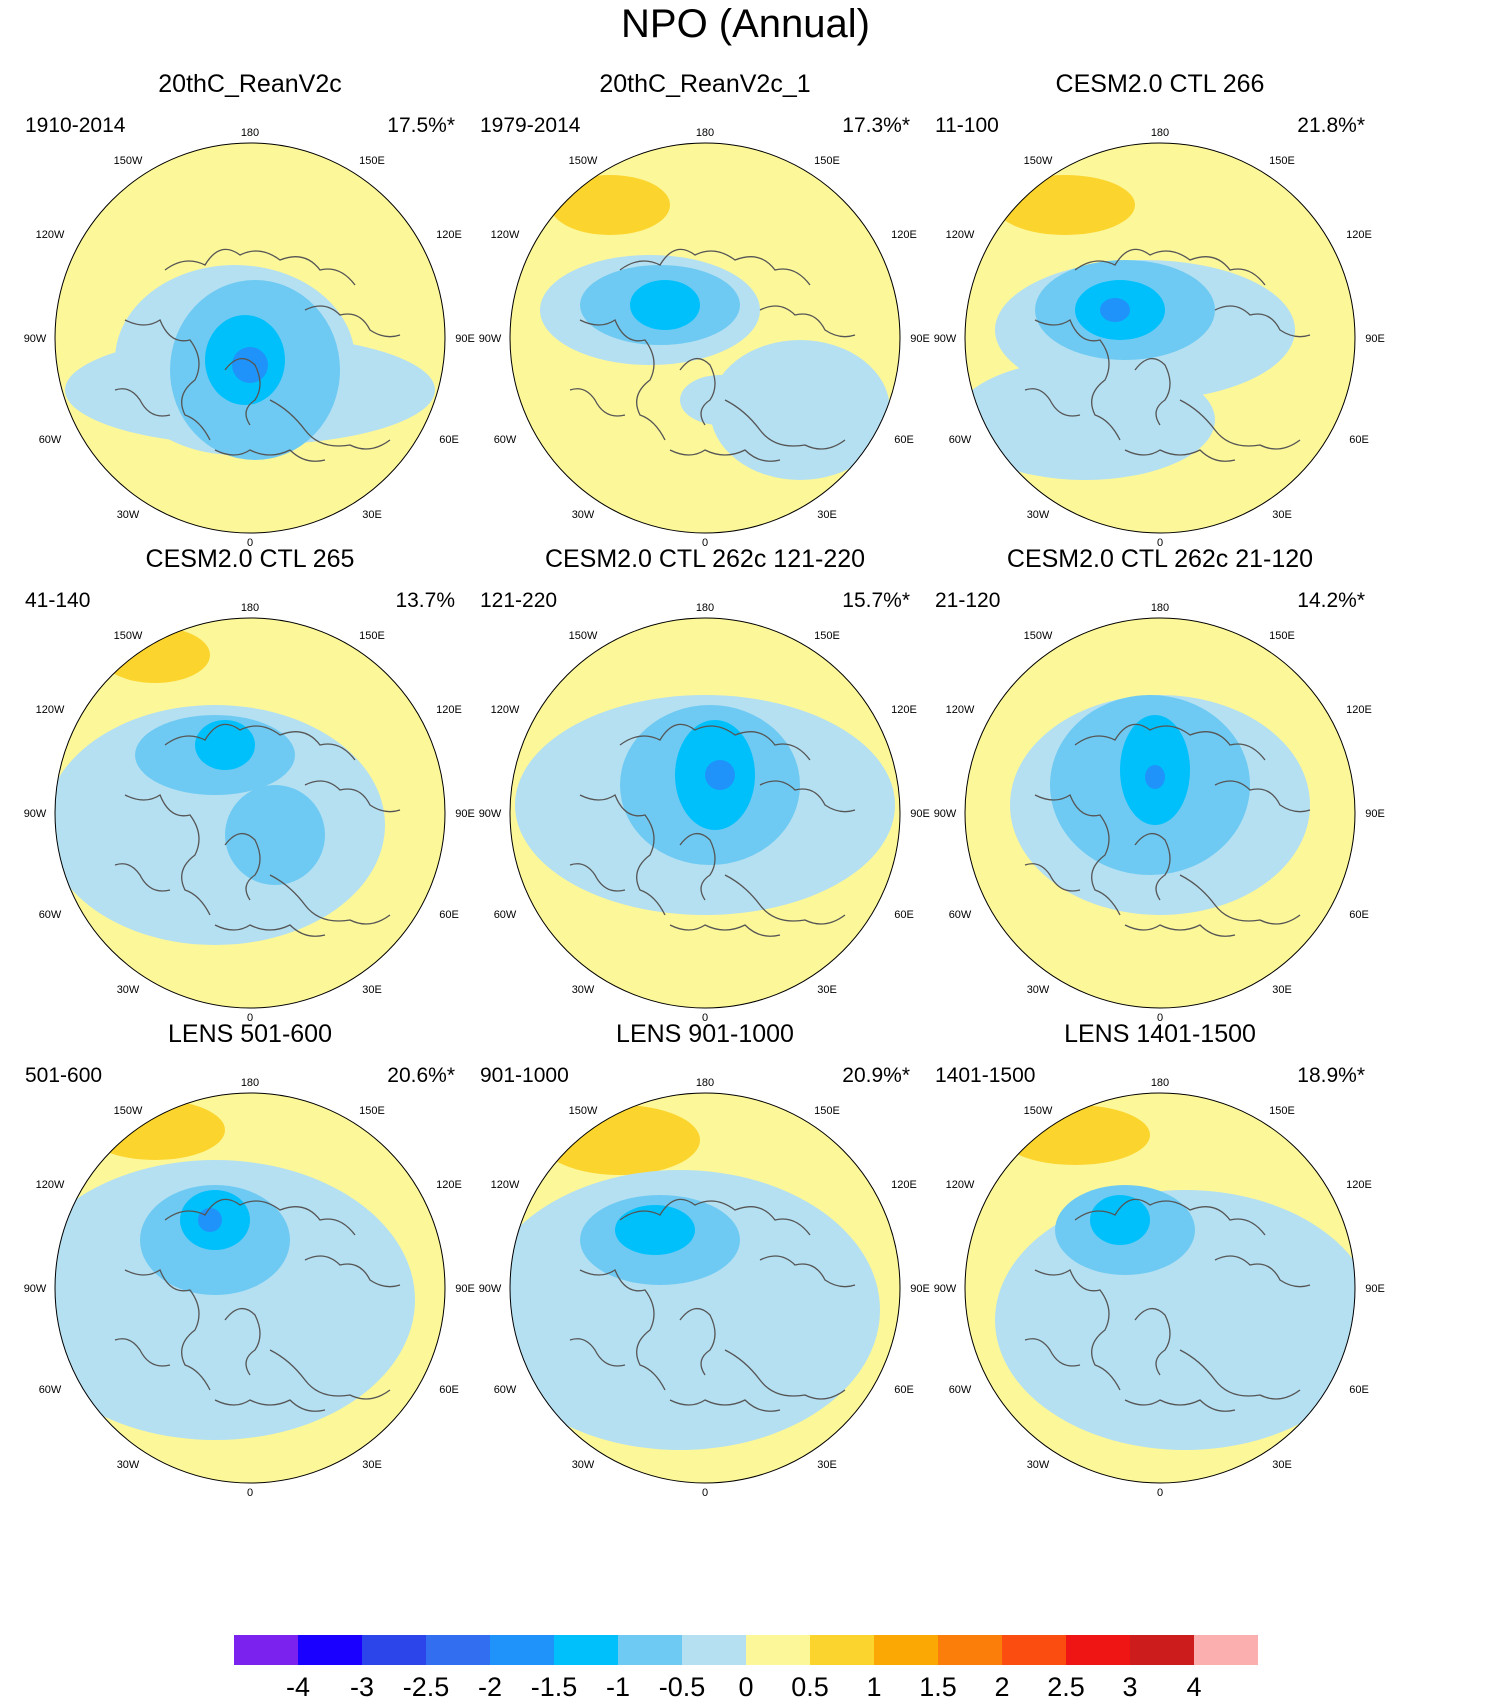  I want to click on panel-period: 501-600, so click(64, 1075).